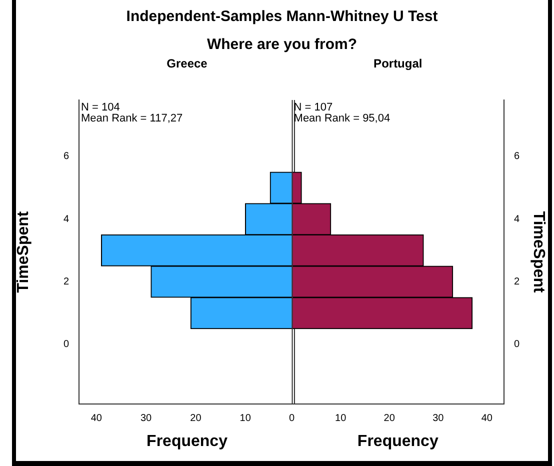 The width and height of the screenshot is (554, 466). Describe the element at coordinates (132, 118) in the screenshot. I see `annotation: Mean Rank = 117,27` at that location.